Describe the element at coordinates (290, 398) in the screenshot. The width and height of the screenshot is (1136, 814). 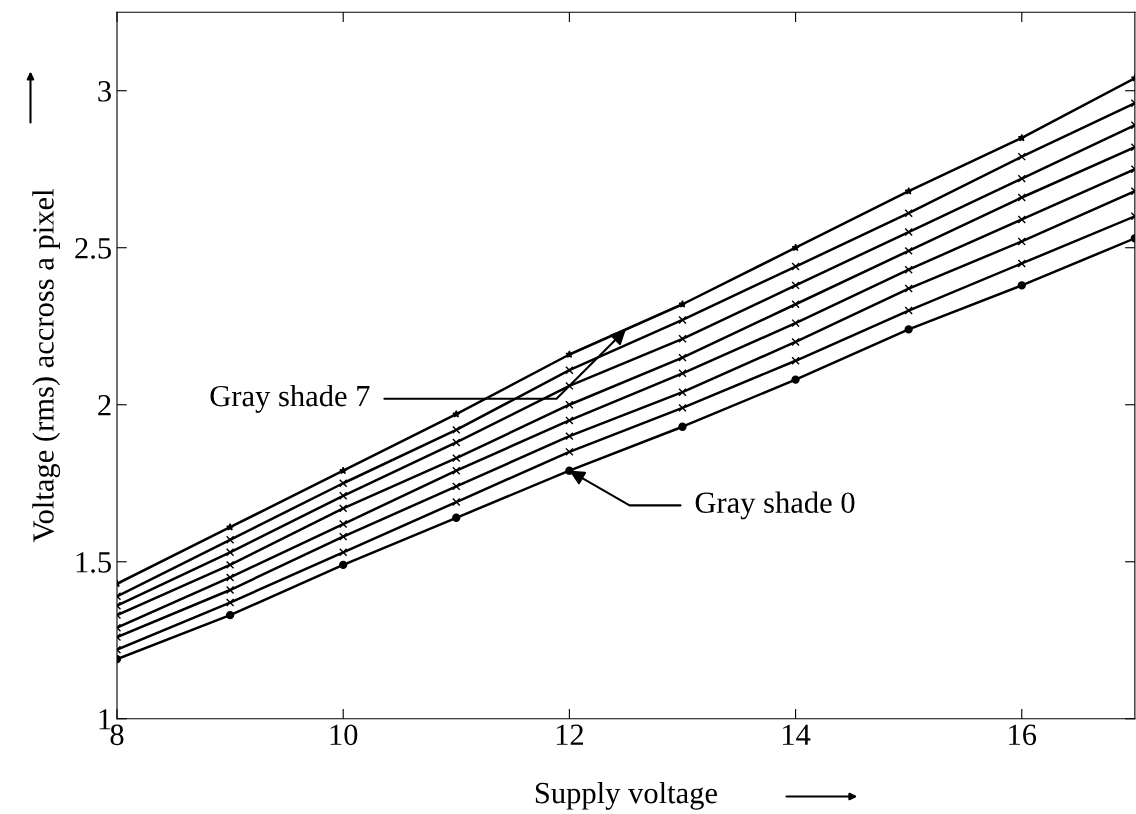
I see `annotation: Gray shade 7` at that location.